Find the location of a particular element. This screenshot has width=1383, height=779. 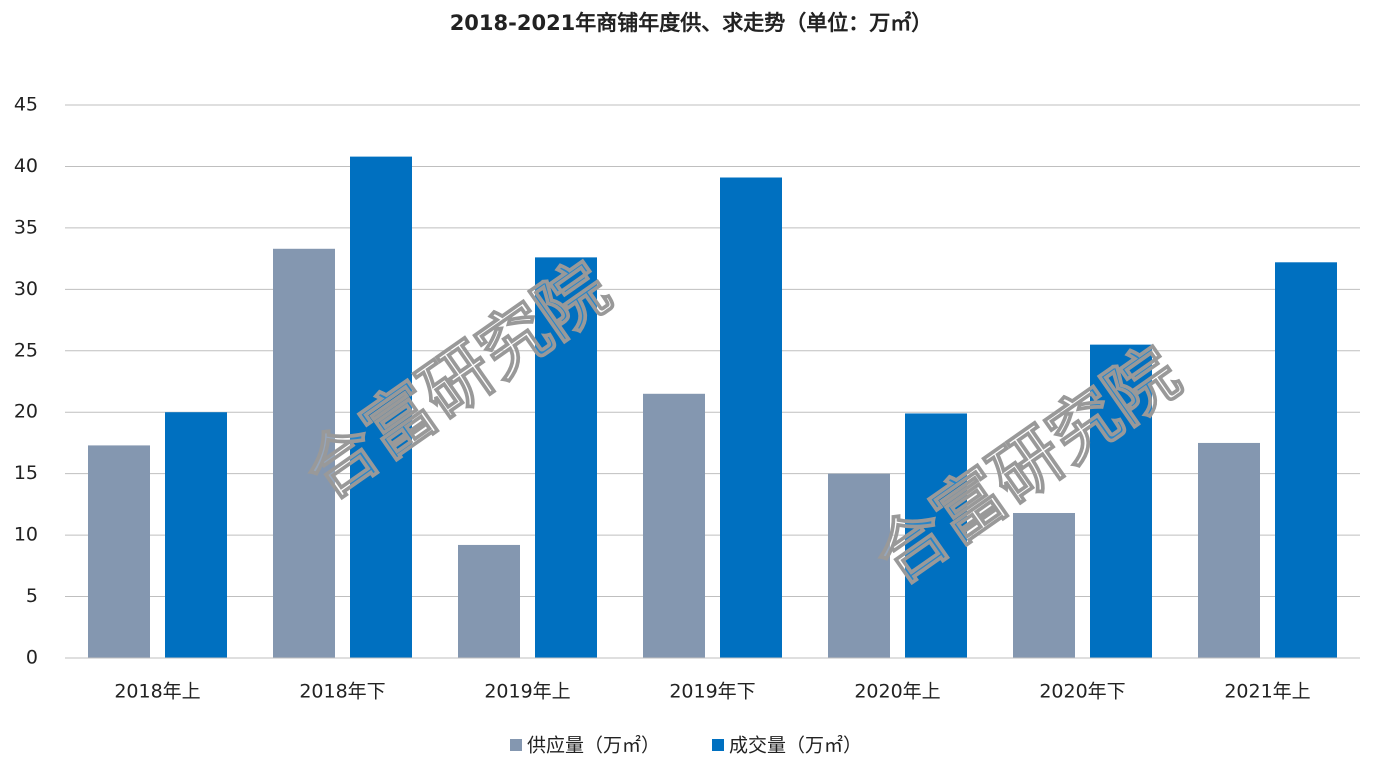

y-tick-label: 10 is located at coordinates (26, 535).